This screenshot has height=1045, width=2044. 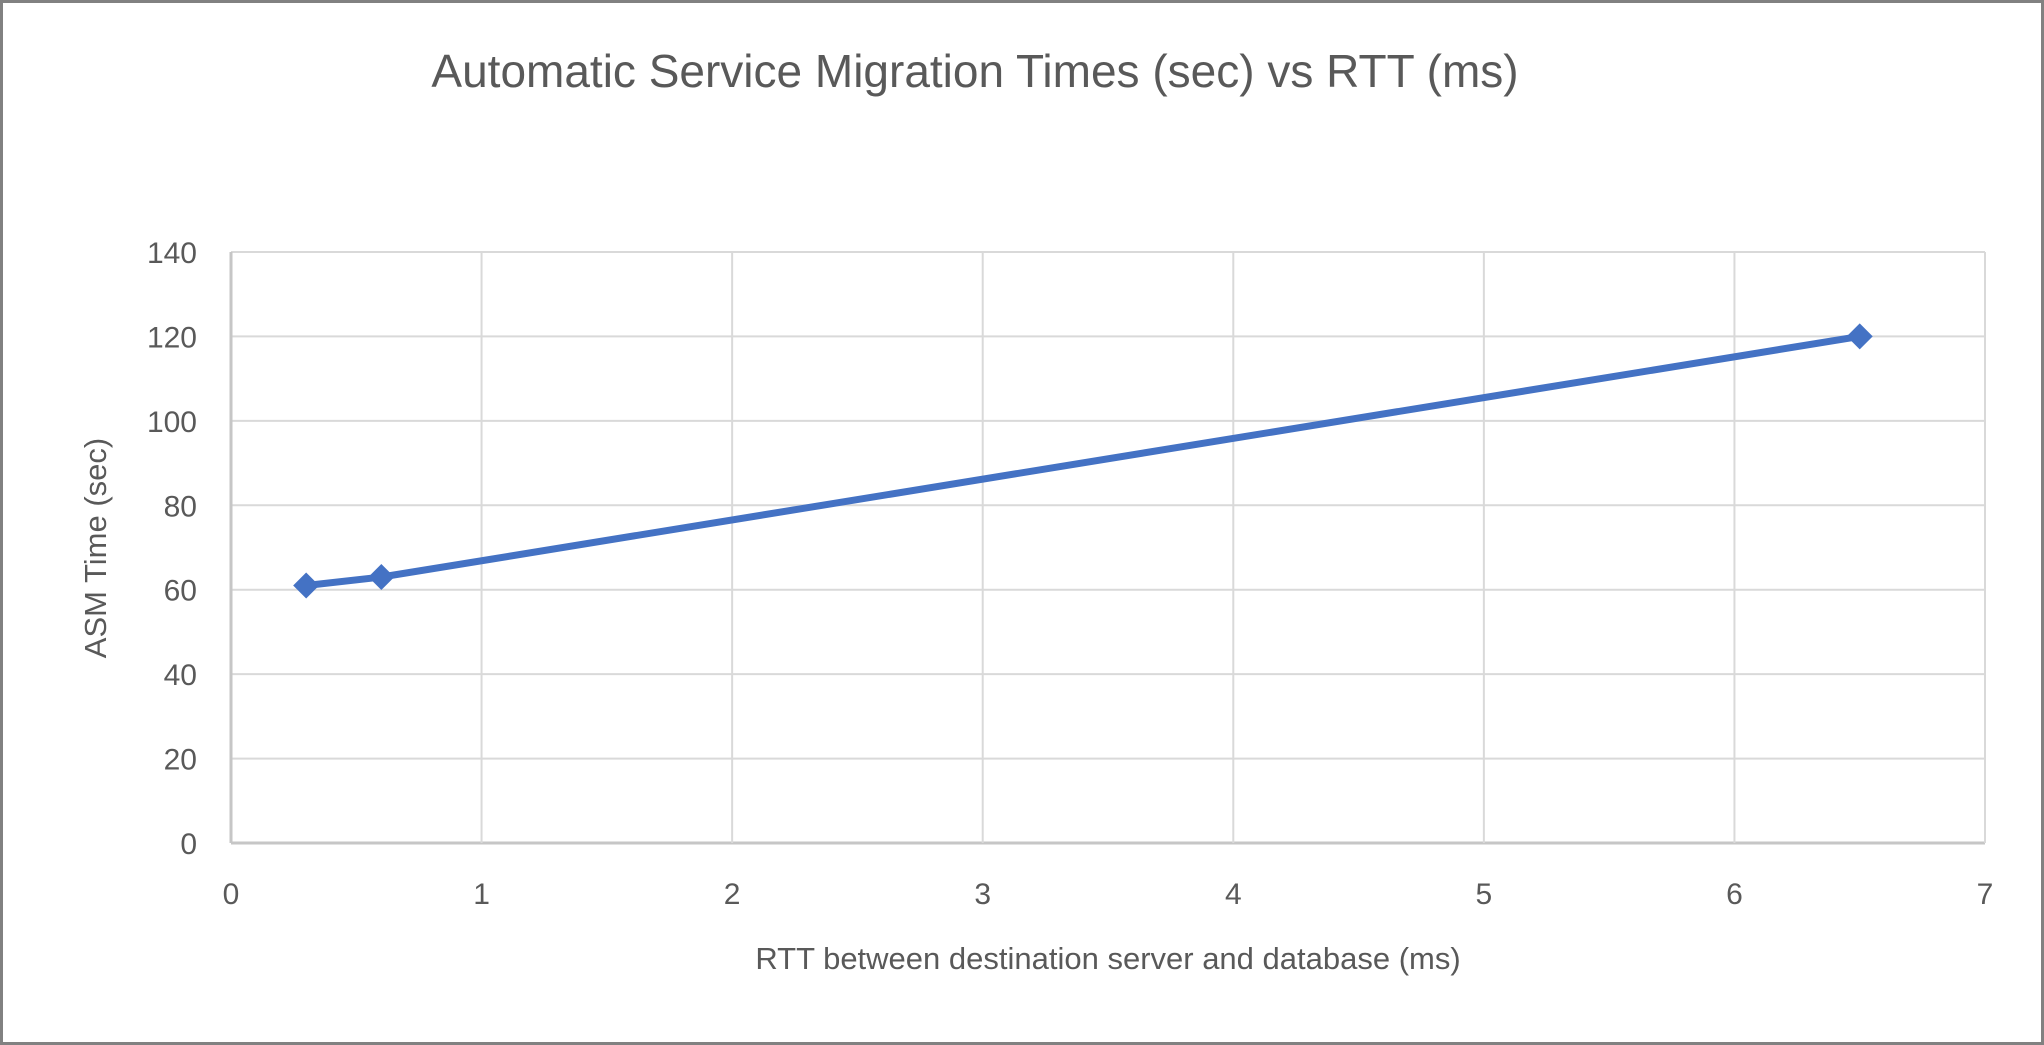 What do you see at coordinates (1734, 894) in the screenshot?
I see `x-tick-label: 6` at bounding box center [1734, 894].